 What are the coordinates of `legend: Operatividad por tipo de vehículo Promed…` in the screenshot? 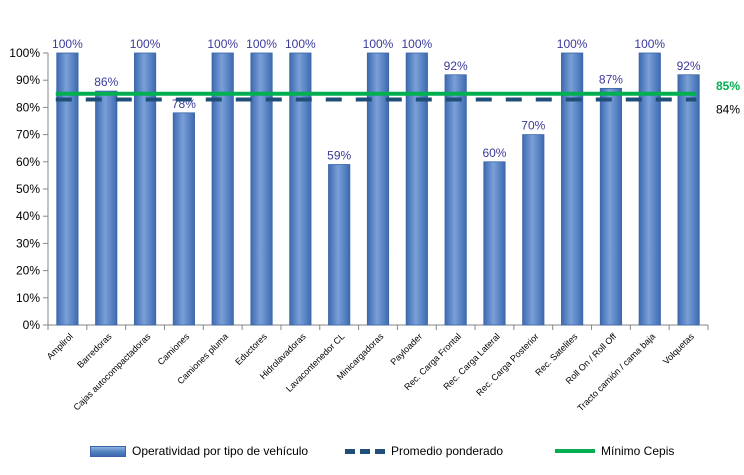 It's located at (372, 453).